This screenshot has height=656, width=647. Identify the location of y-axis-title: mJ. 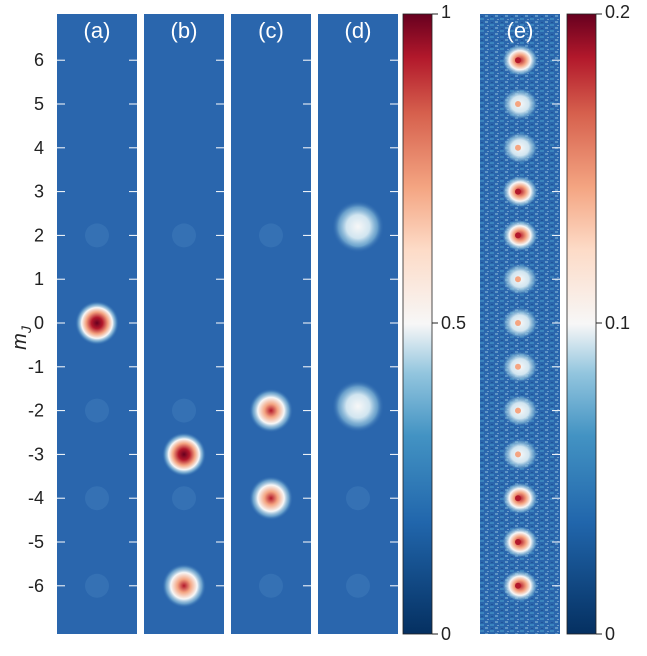
(21, 337).